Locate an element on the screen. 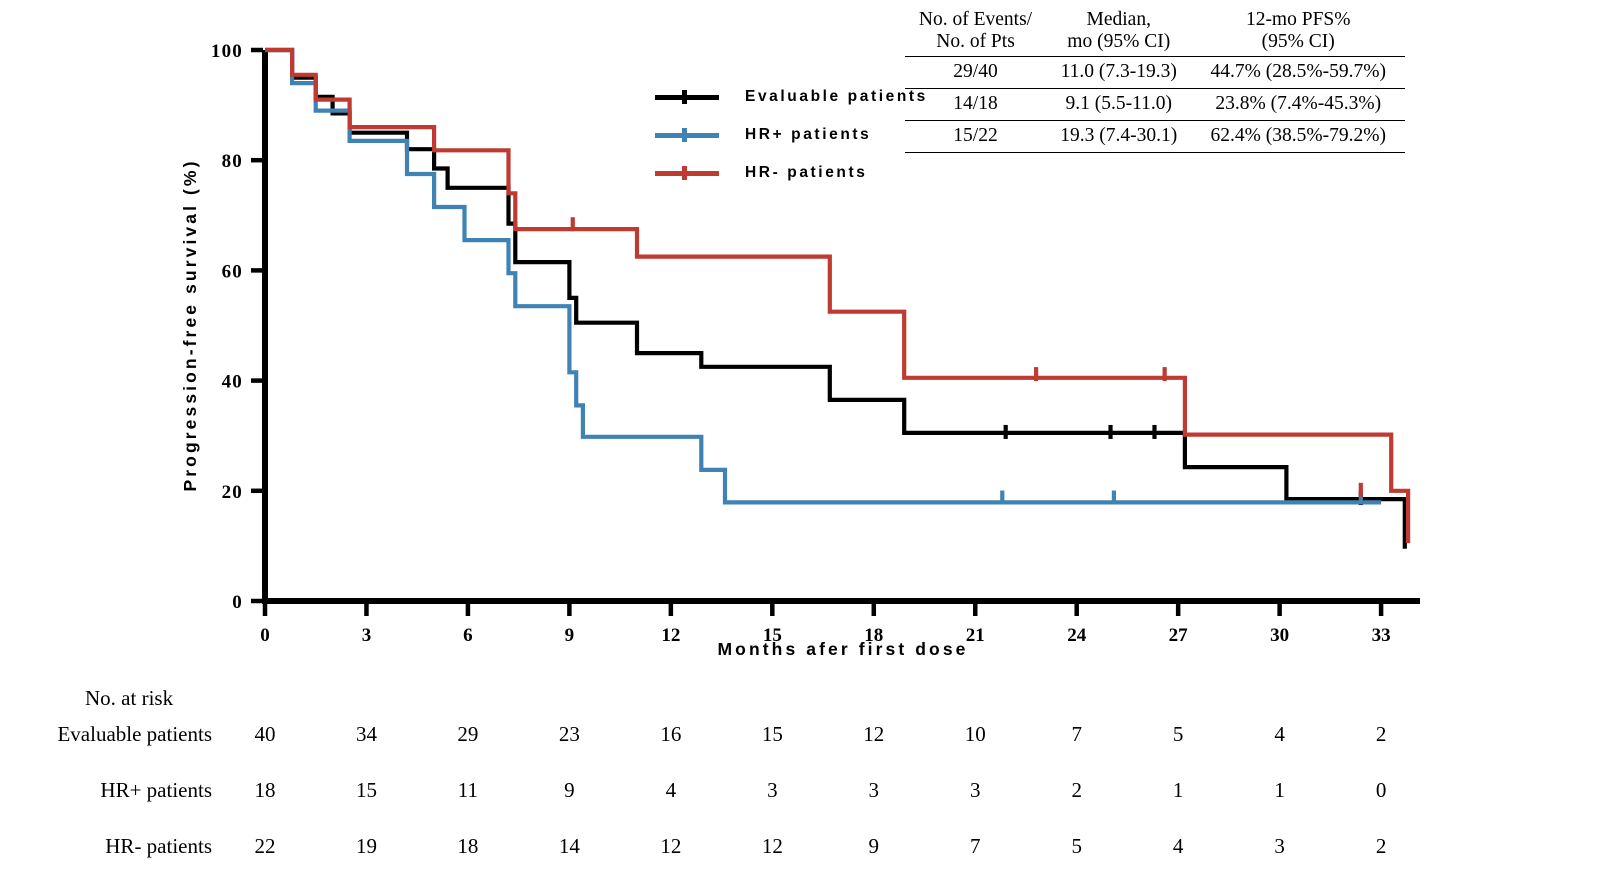  risk-row-label: HR+ patients is located at coordinates (156, 790).